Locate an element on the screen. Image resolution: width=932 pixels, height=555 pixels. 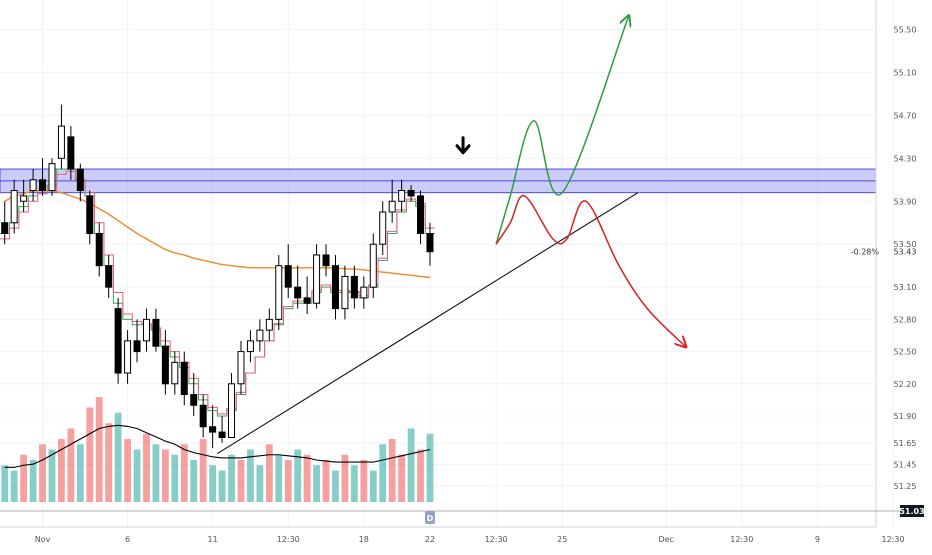
change-label: -0.28% is located at coordinates (865, 252).